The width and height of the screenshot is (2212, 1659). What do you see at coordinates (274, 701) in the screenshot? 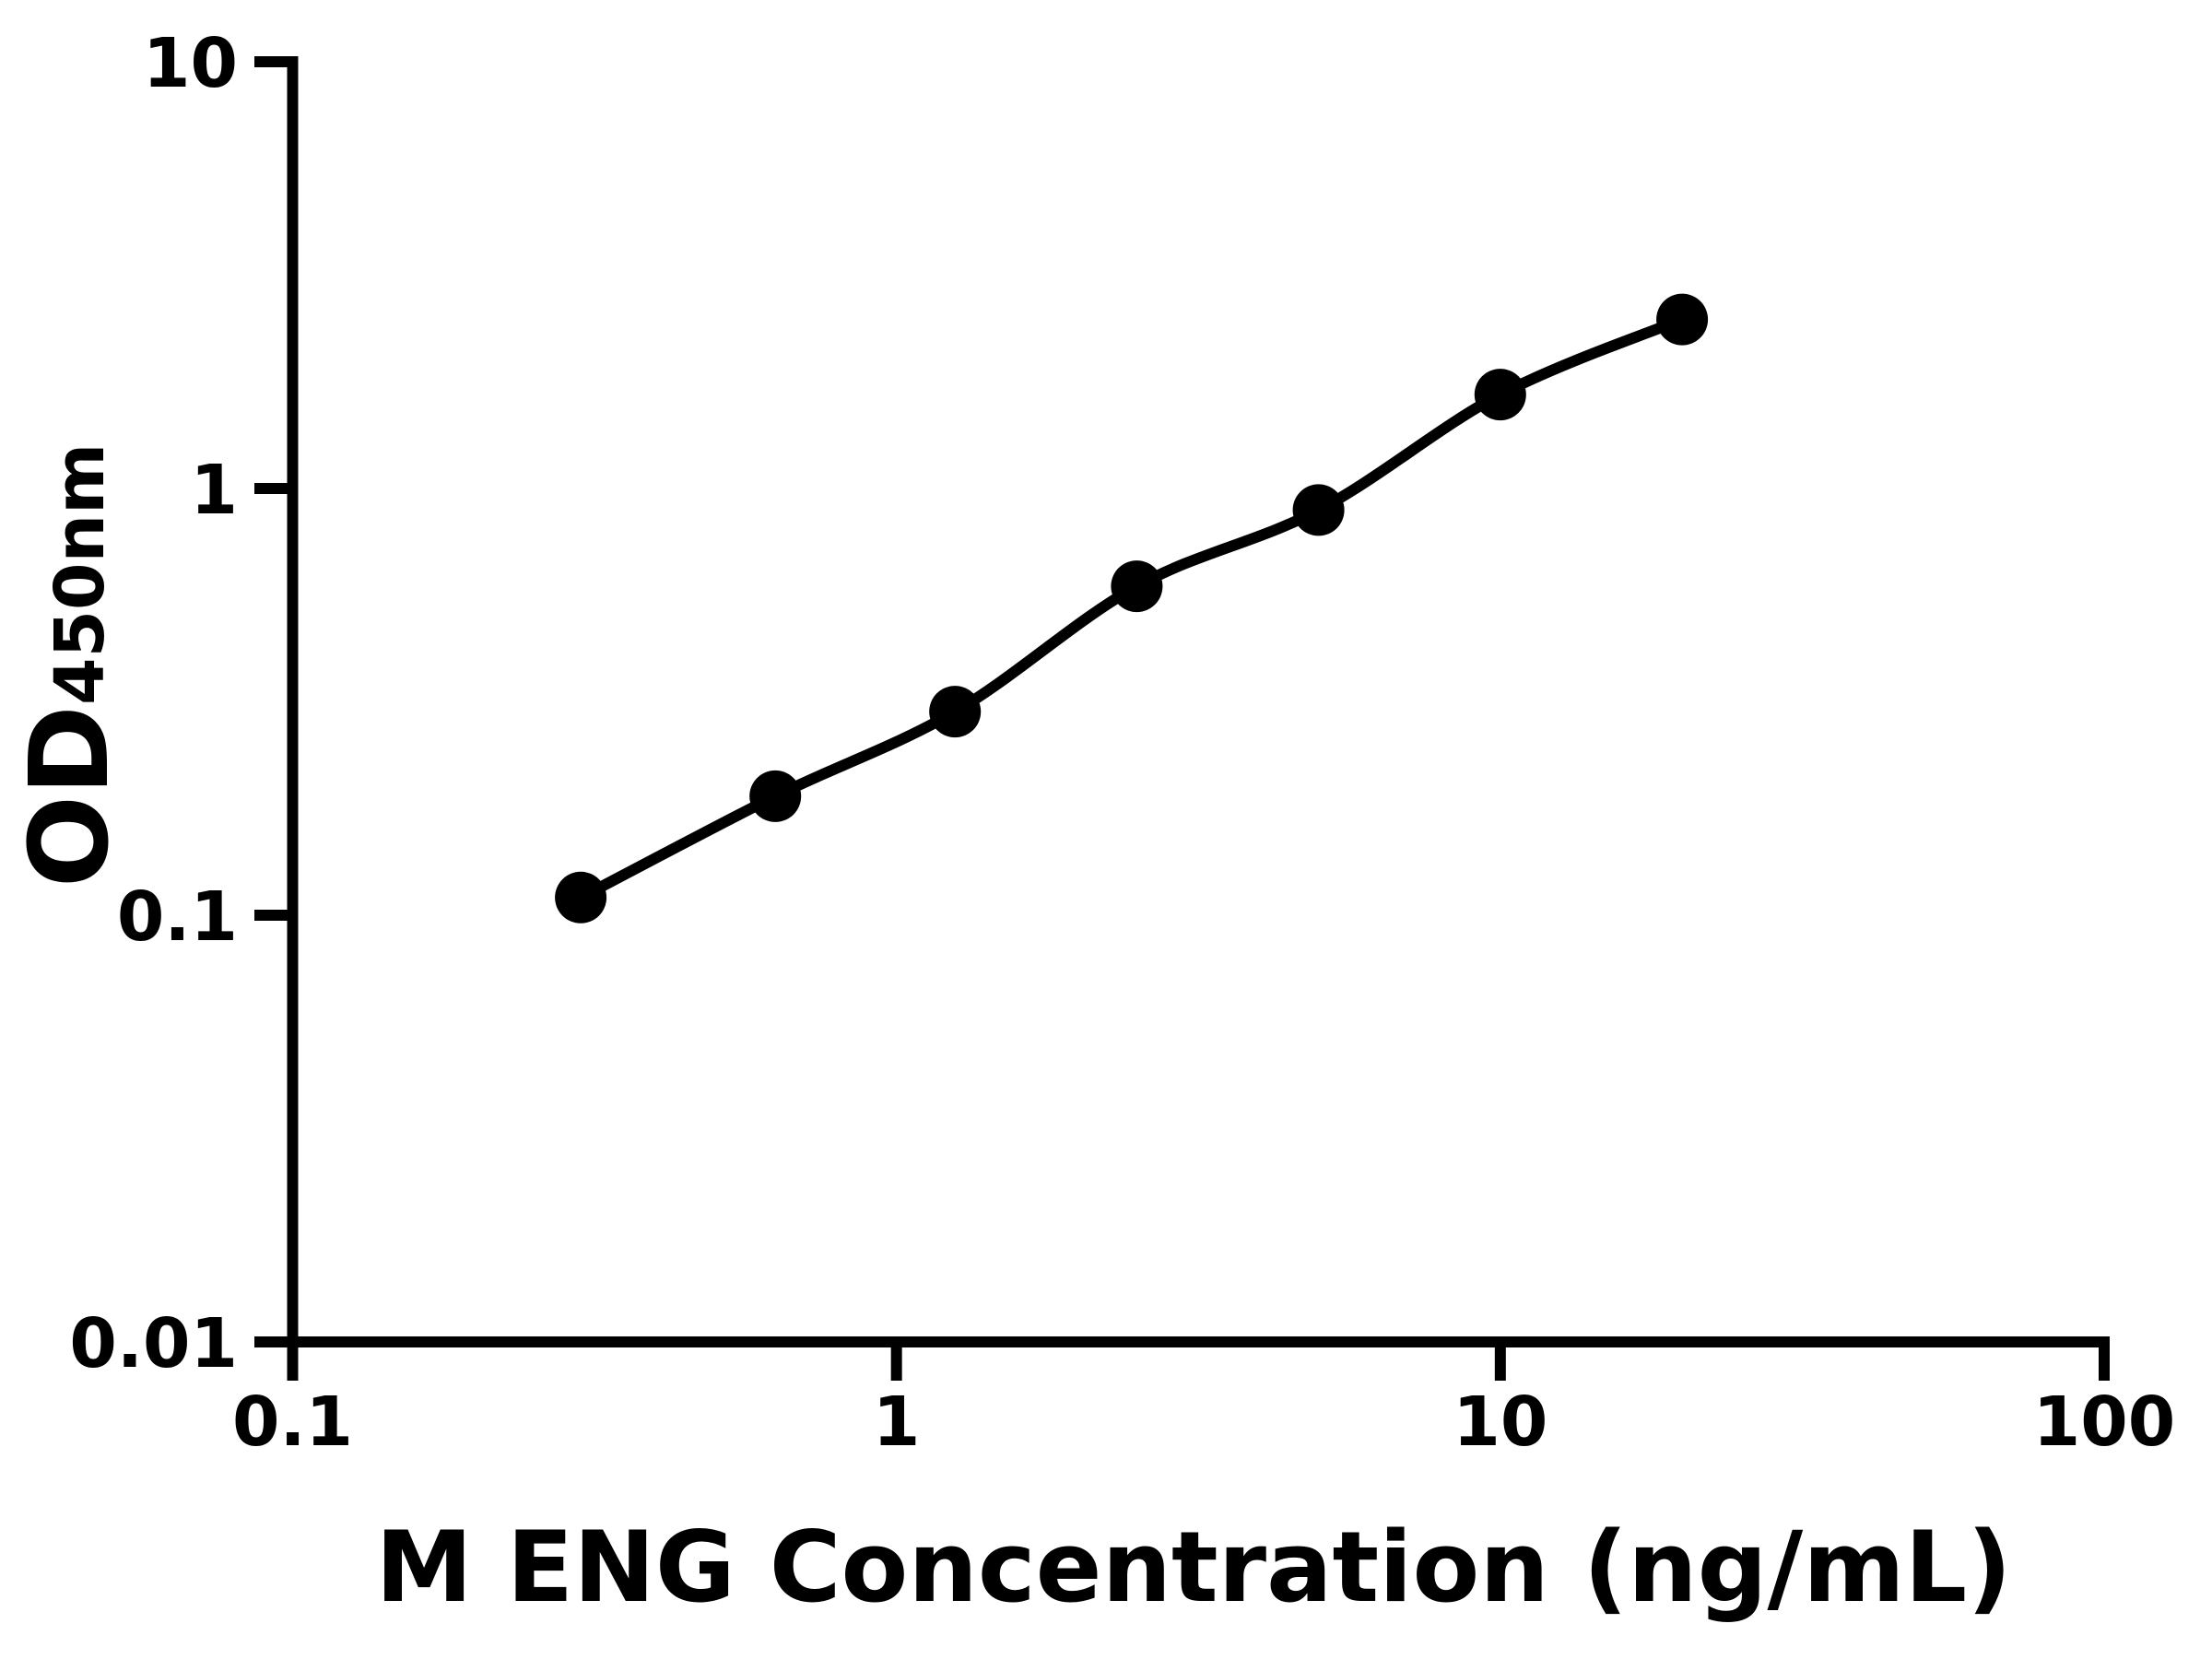
I see `y-axis-ticks` at bounding box center [274, 701].